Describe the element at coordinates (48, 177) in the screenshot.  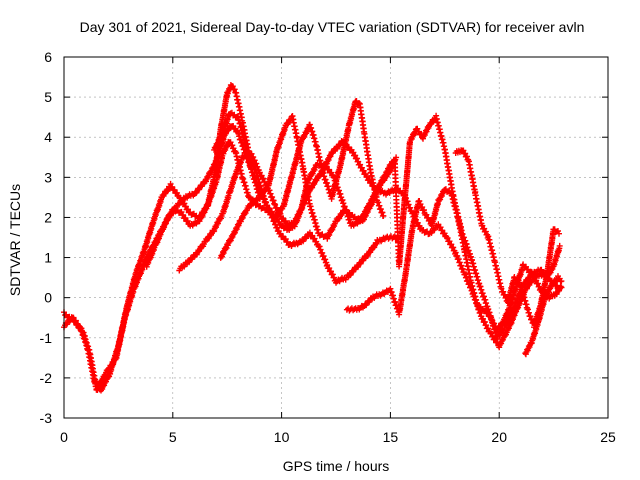
I see `y-tick-label: 3` at that location.